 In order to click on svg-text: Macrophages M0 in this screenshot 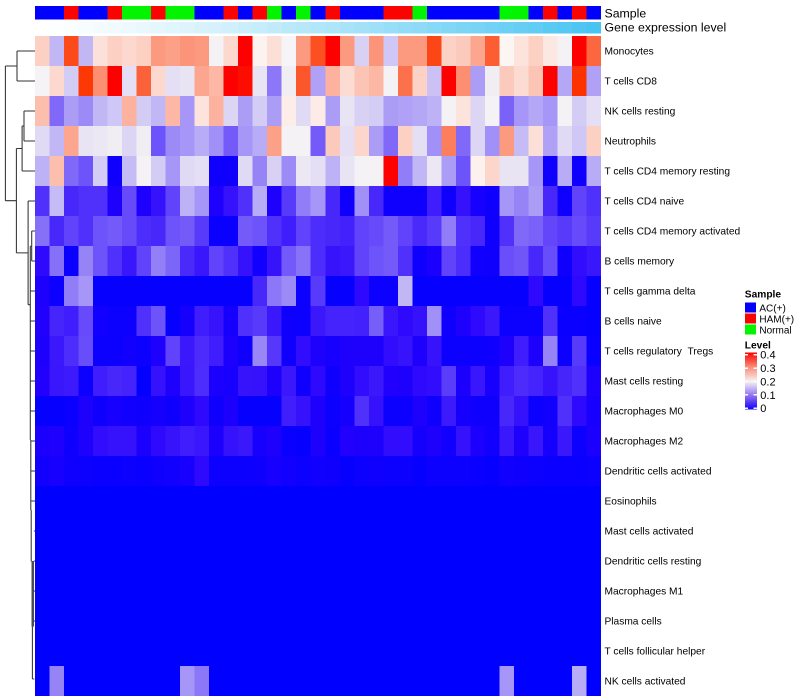, I will do `click(644, 412)`.